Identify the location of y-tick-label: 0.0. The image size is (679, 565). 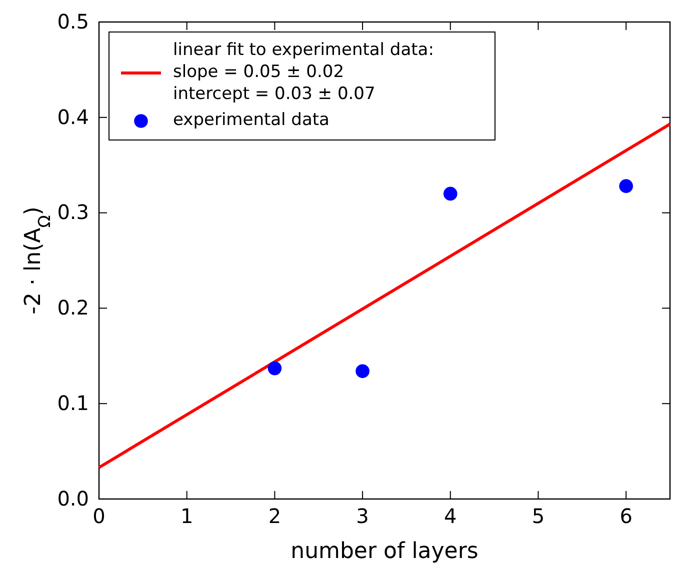
(73, 498).